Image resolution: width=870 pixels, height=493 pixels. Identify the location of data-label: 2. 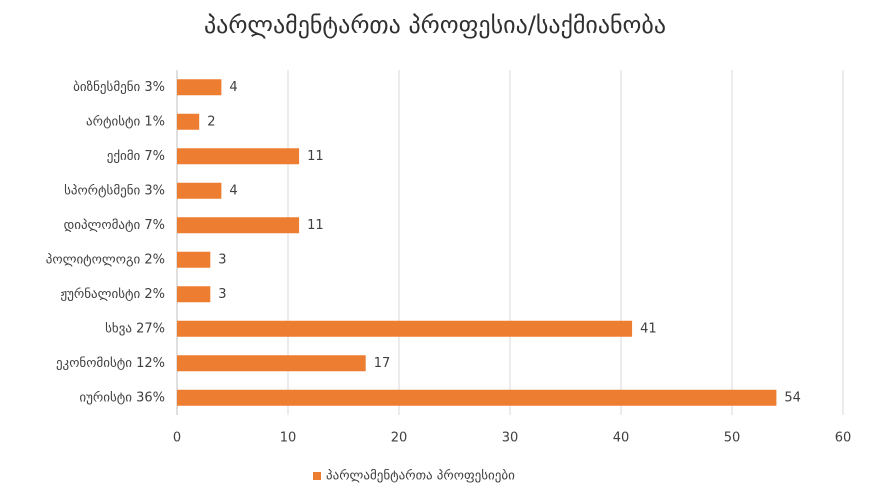
(211, 121).